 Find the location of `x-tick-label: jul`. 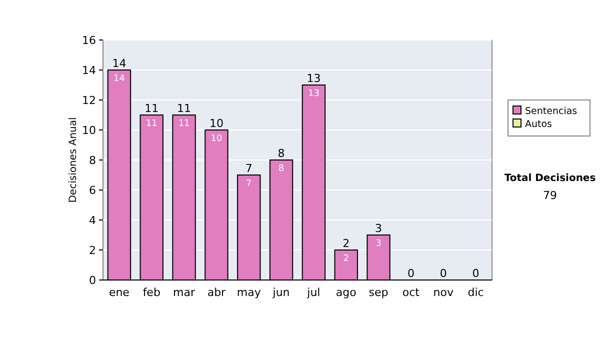

x-tick-label: jul is located at coordinates (313, 292).